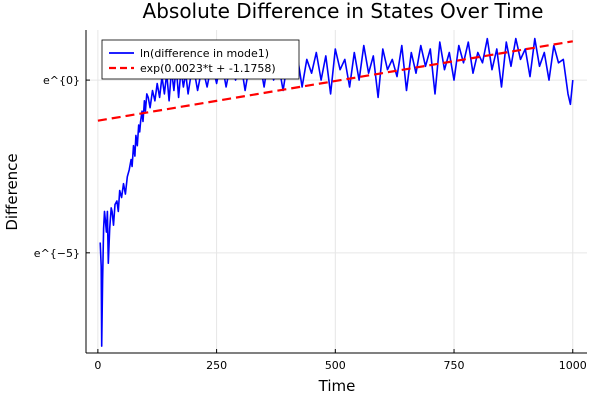 This screenshot has width=600, height=400. What do you see at coordinates (337, 386) in the screenshot?
I see `x-axis-label: Time` at bounding box center [337, 386].